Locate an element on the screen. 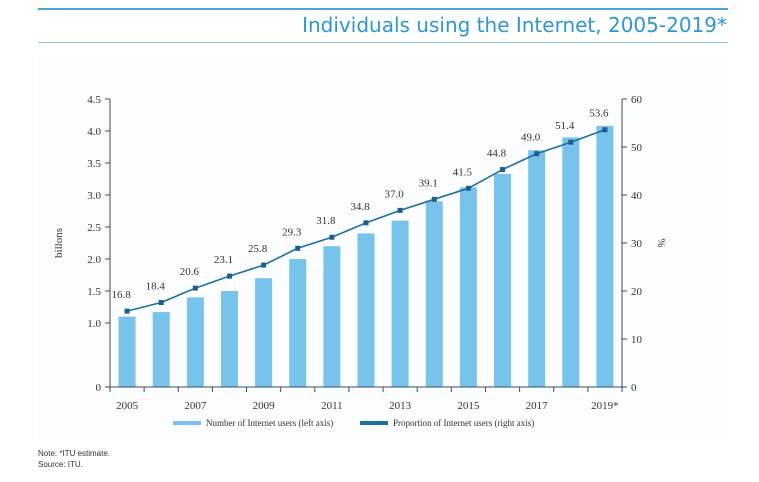 This screenshot has height=482, width=759. data-label-2009: 25.8 is located at coordinates (258, 249).